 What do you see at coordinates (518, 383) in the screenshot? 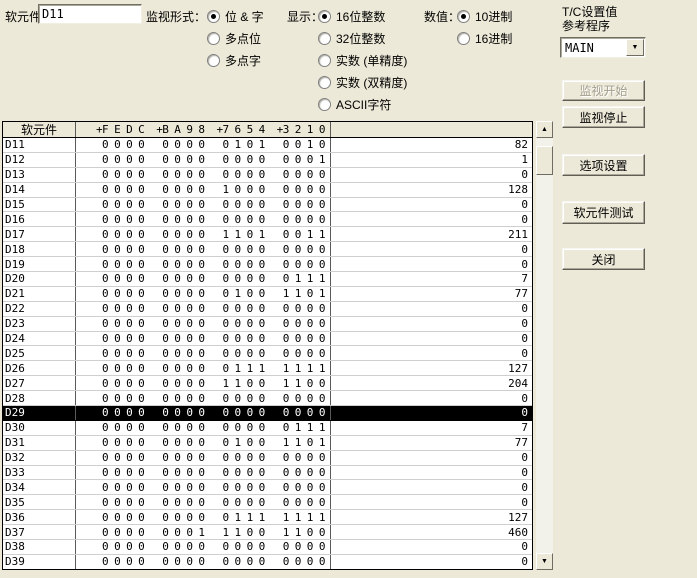
I see `value-cell: 204` at bounding box center [518, 383].